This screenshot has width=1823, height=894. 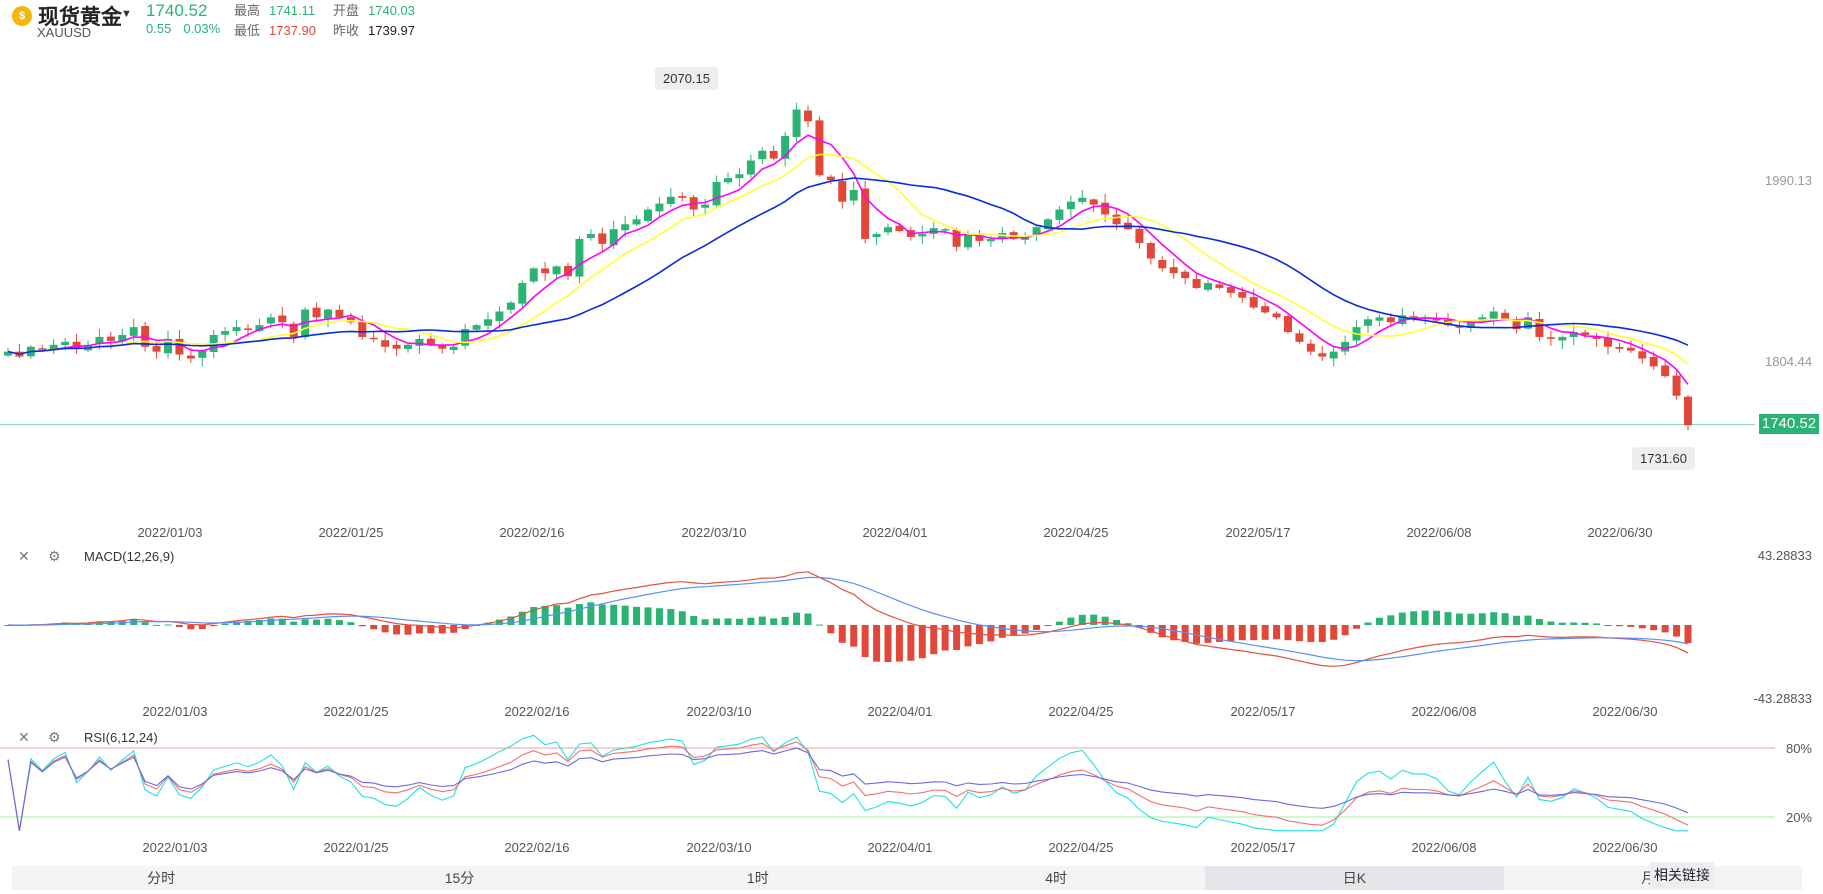 I want to click on date-axis-label: 2022/01/03, so click(x=174, y=711).